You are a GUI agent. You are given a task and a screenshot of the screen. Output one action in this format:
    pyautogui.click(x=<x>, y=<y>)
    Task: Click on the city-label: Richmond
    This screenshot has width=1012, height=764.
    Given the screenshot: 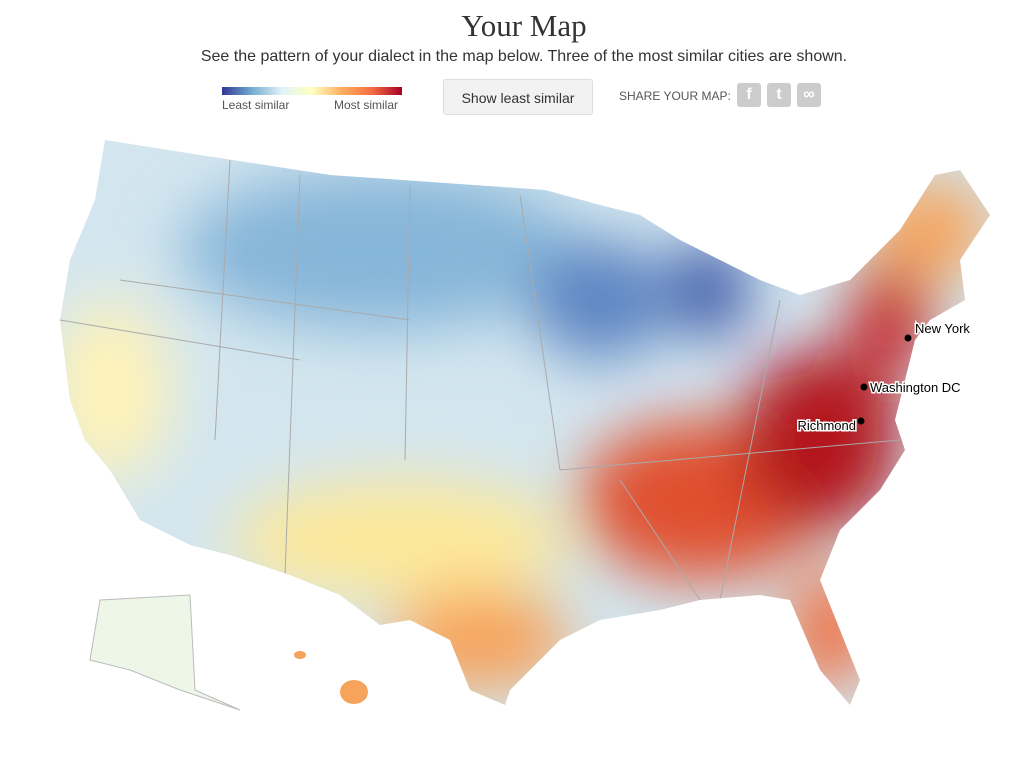 What is the action you would take?
    pyautogui.click(x=826, y=425)
    